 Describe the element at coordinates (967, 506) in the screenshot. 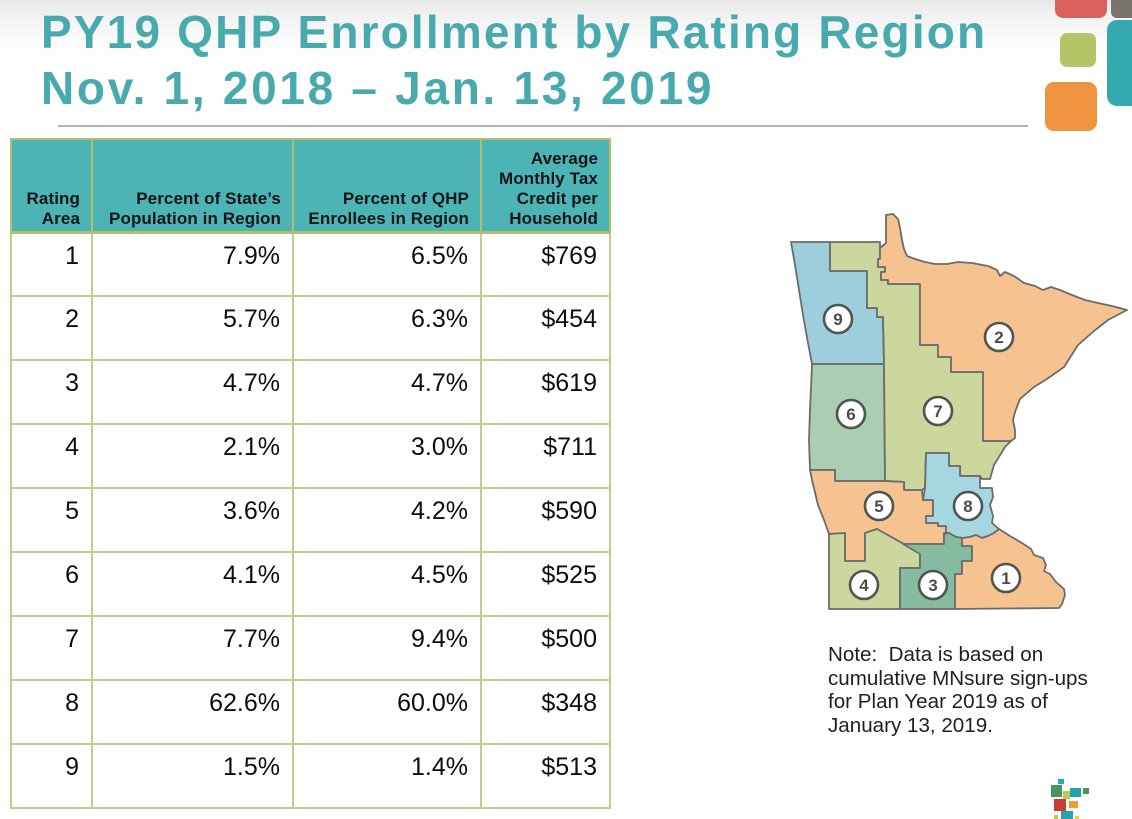

I see `svg-text: 8` at that location.